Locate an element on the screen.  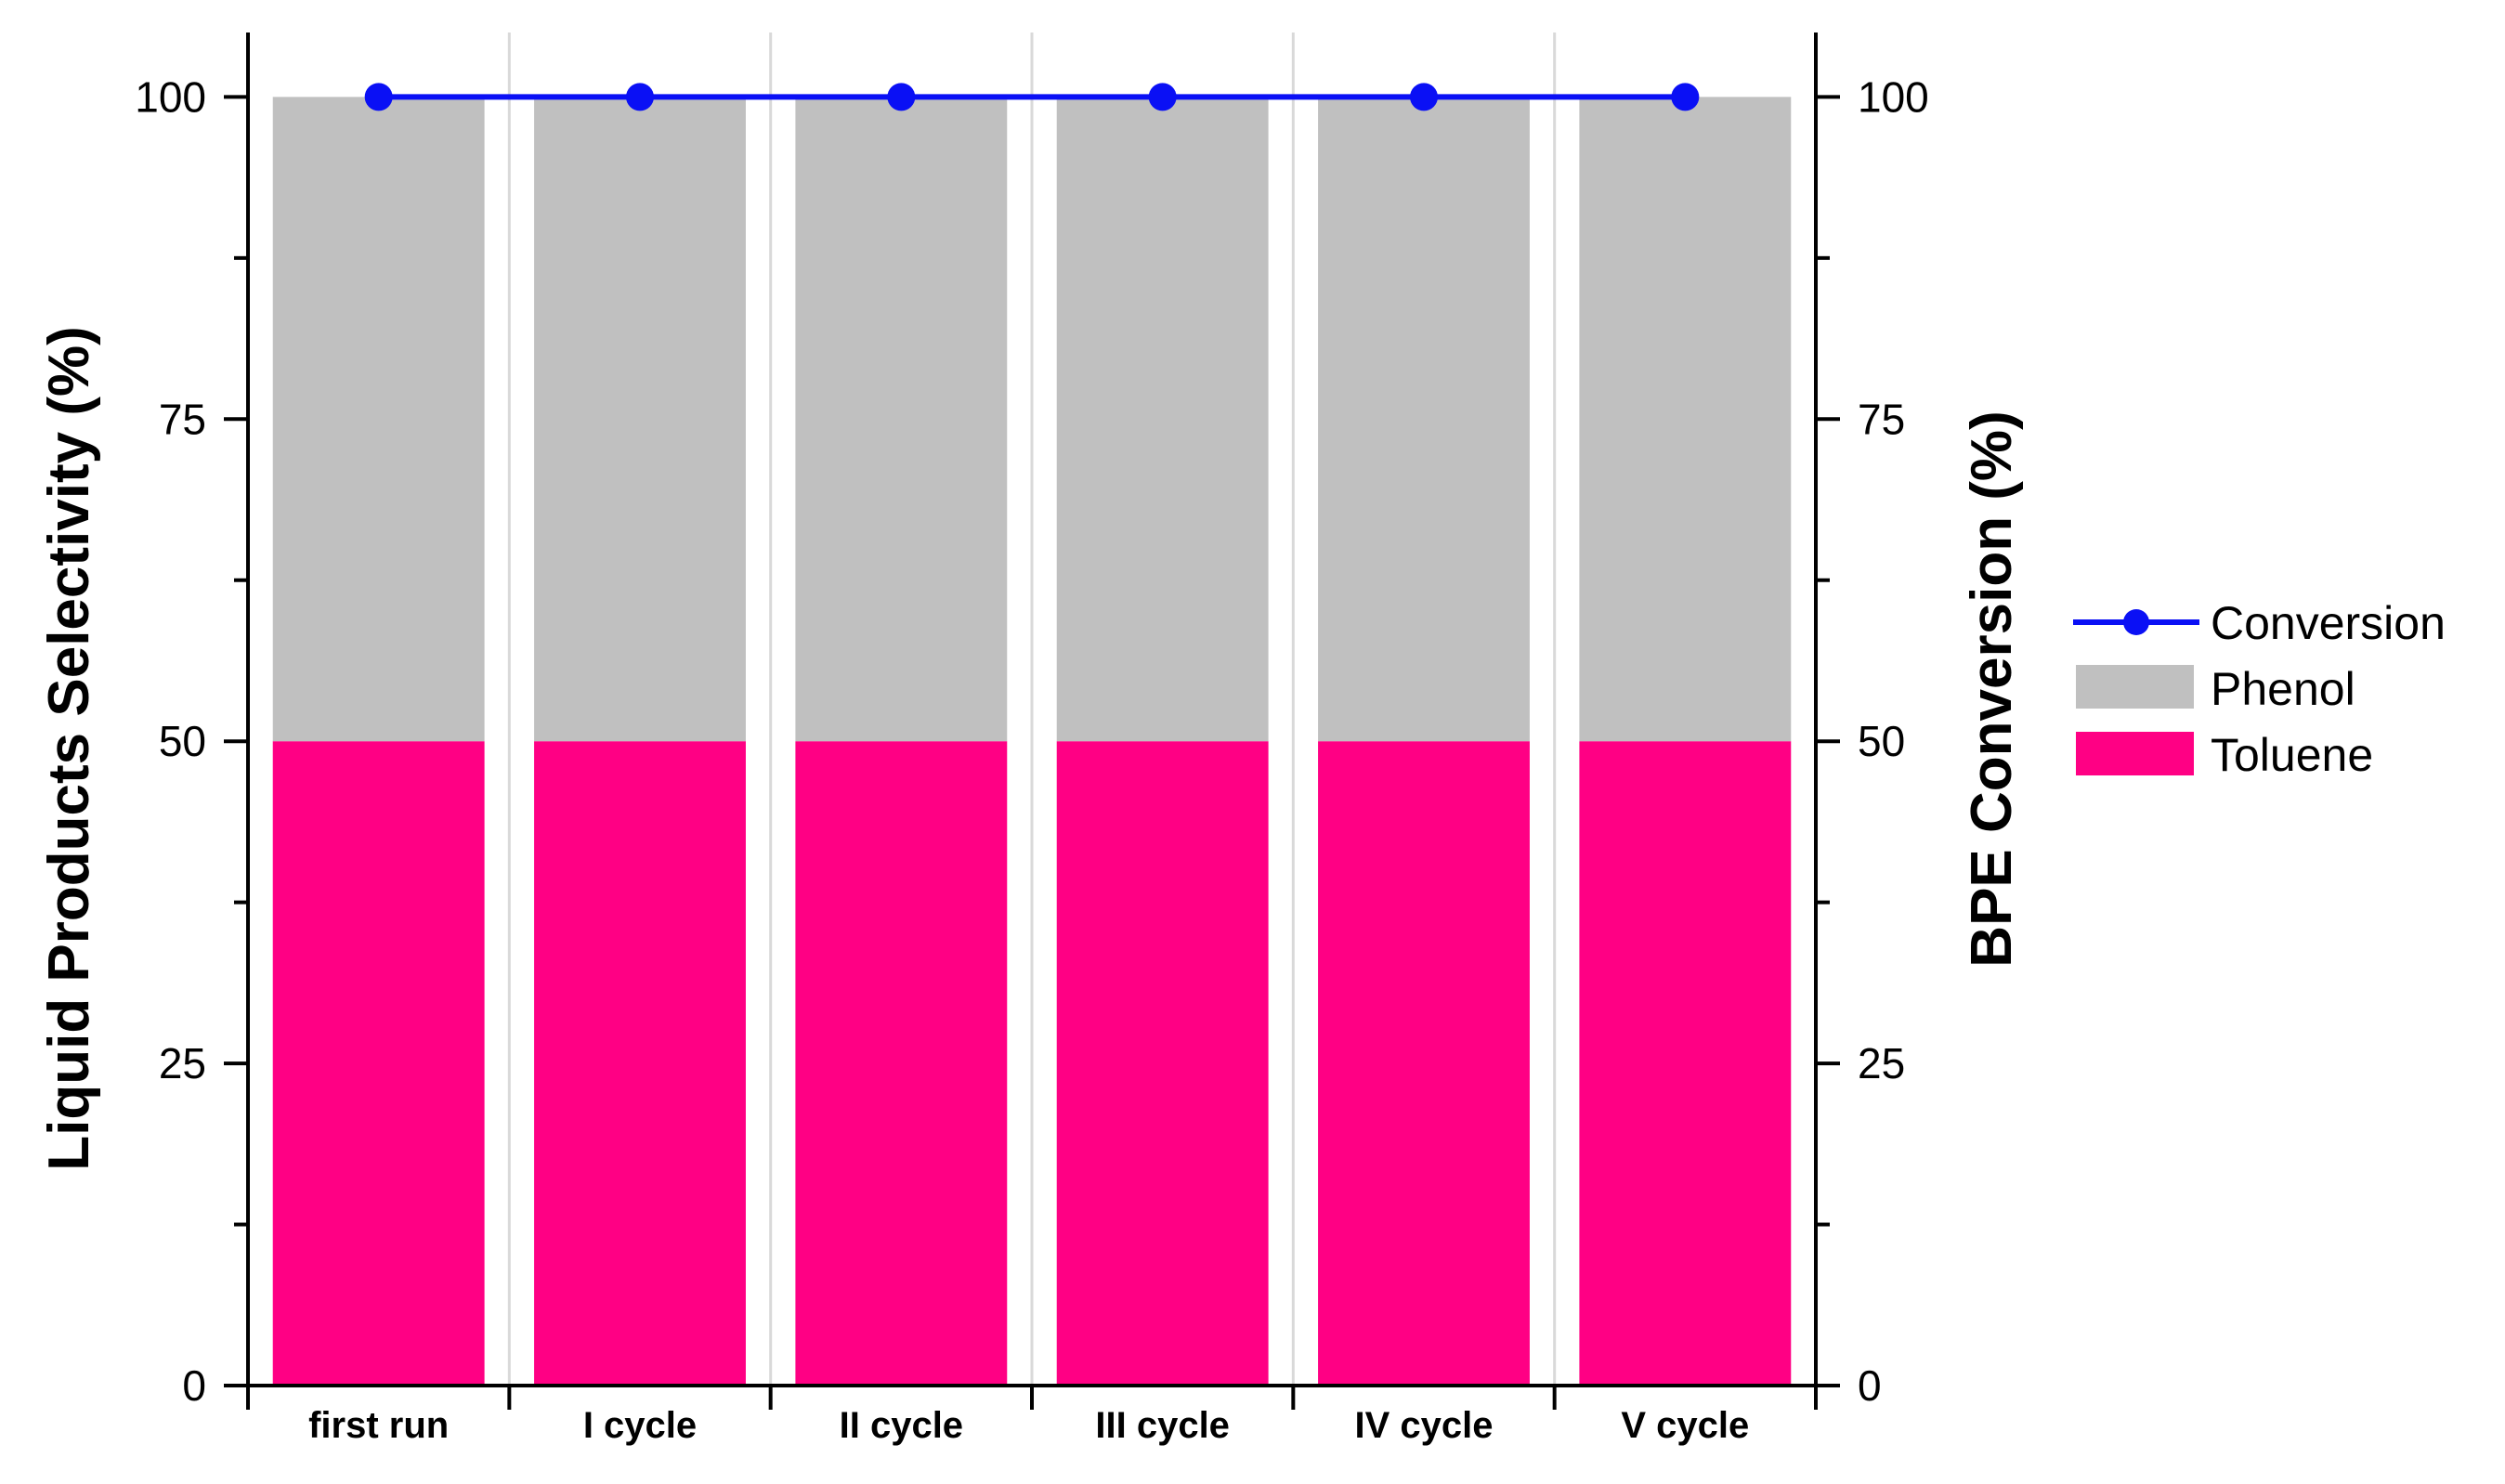
y2-tick-label: 0 is located at coordinates (1870, 1385).